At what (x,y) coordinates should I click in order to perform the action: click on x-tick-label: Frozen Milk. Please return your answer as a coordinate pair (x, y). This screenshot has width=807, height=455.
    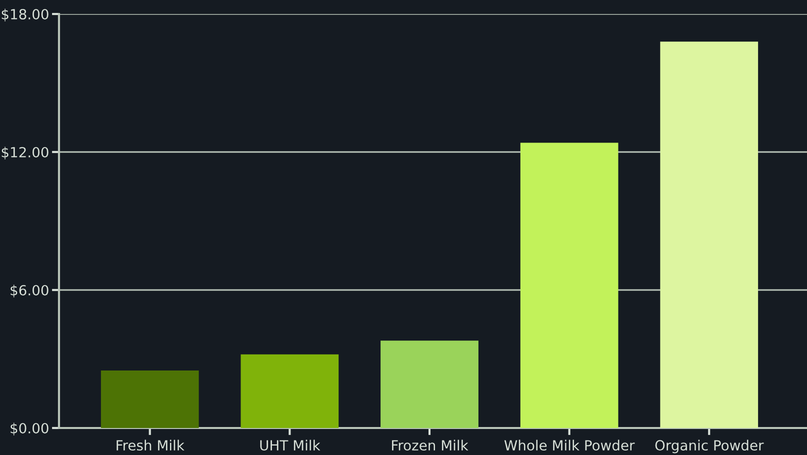
    Looking at the image, I should click on (430, 445).